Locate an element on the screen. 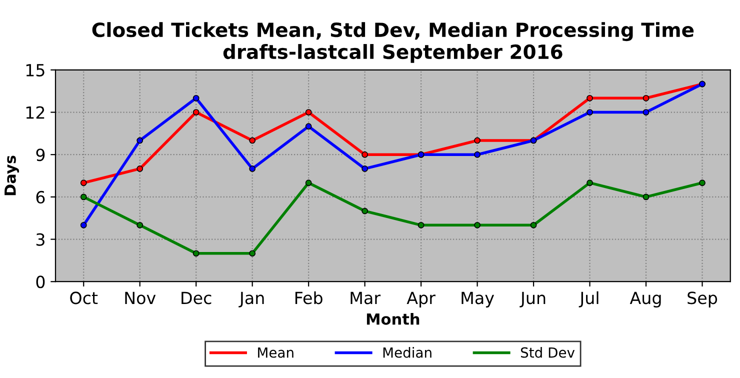  chart-title: Closed Tickets Mean, Std Dev, Median Processing Time drafts-lastcall September 2016 is located at coordinates (393, 42).